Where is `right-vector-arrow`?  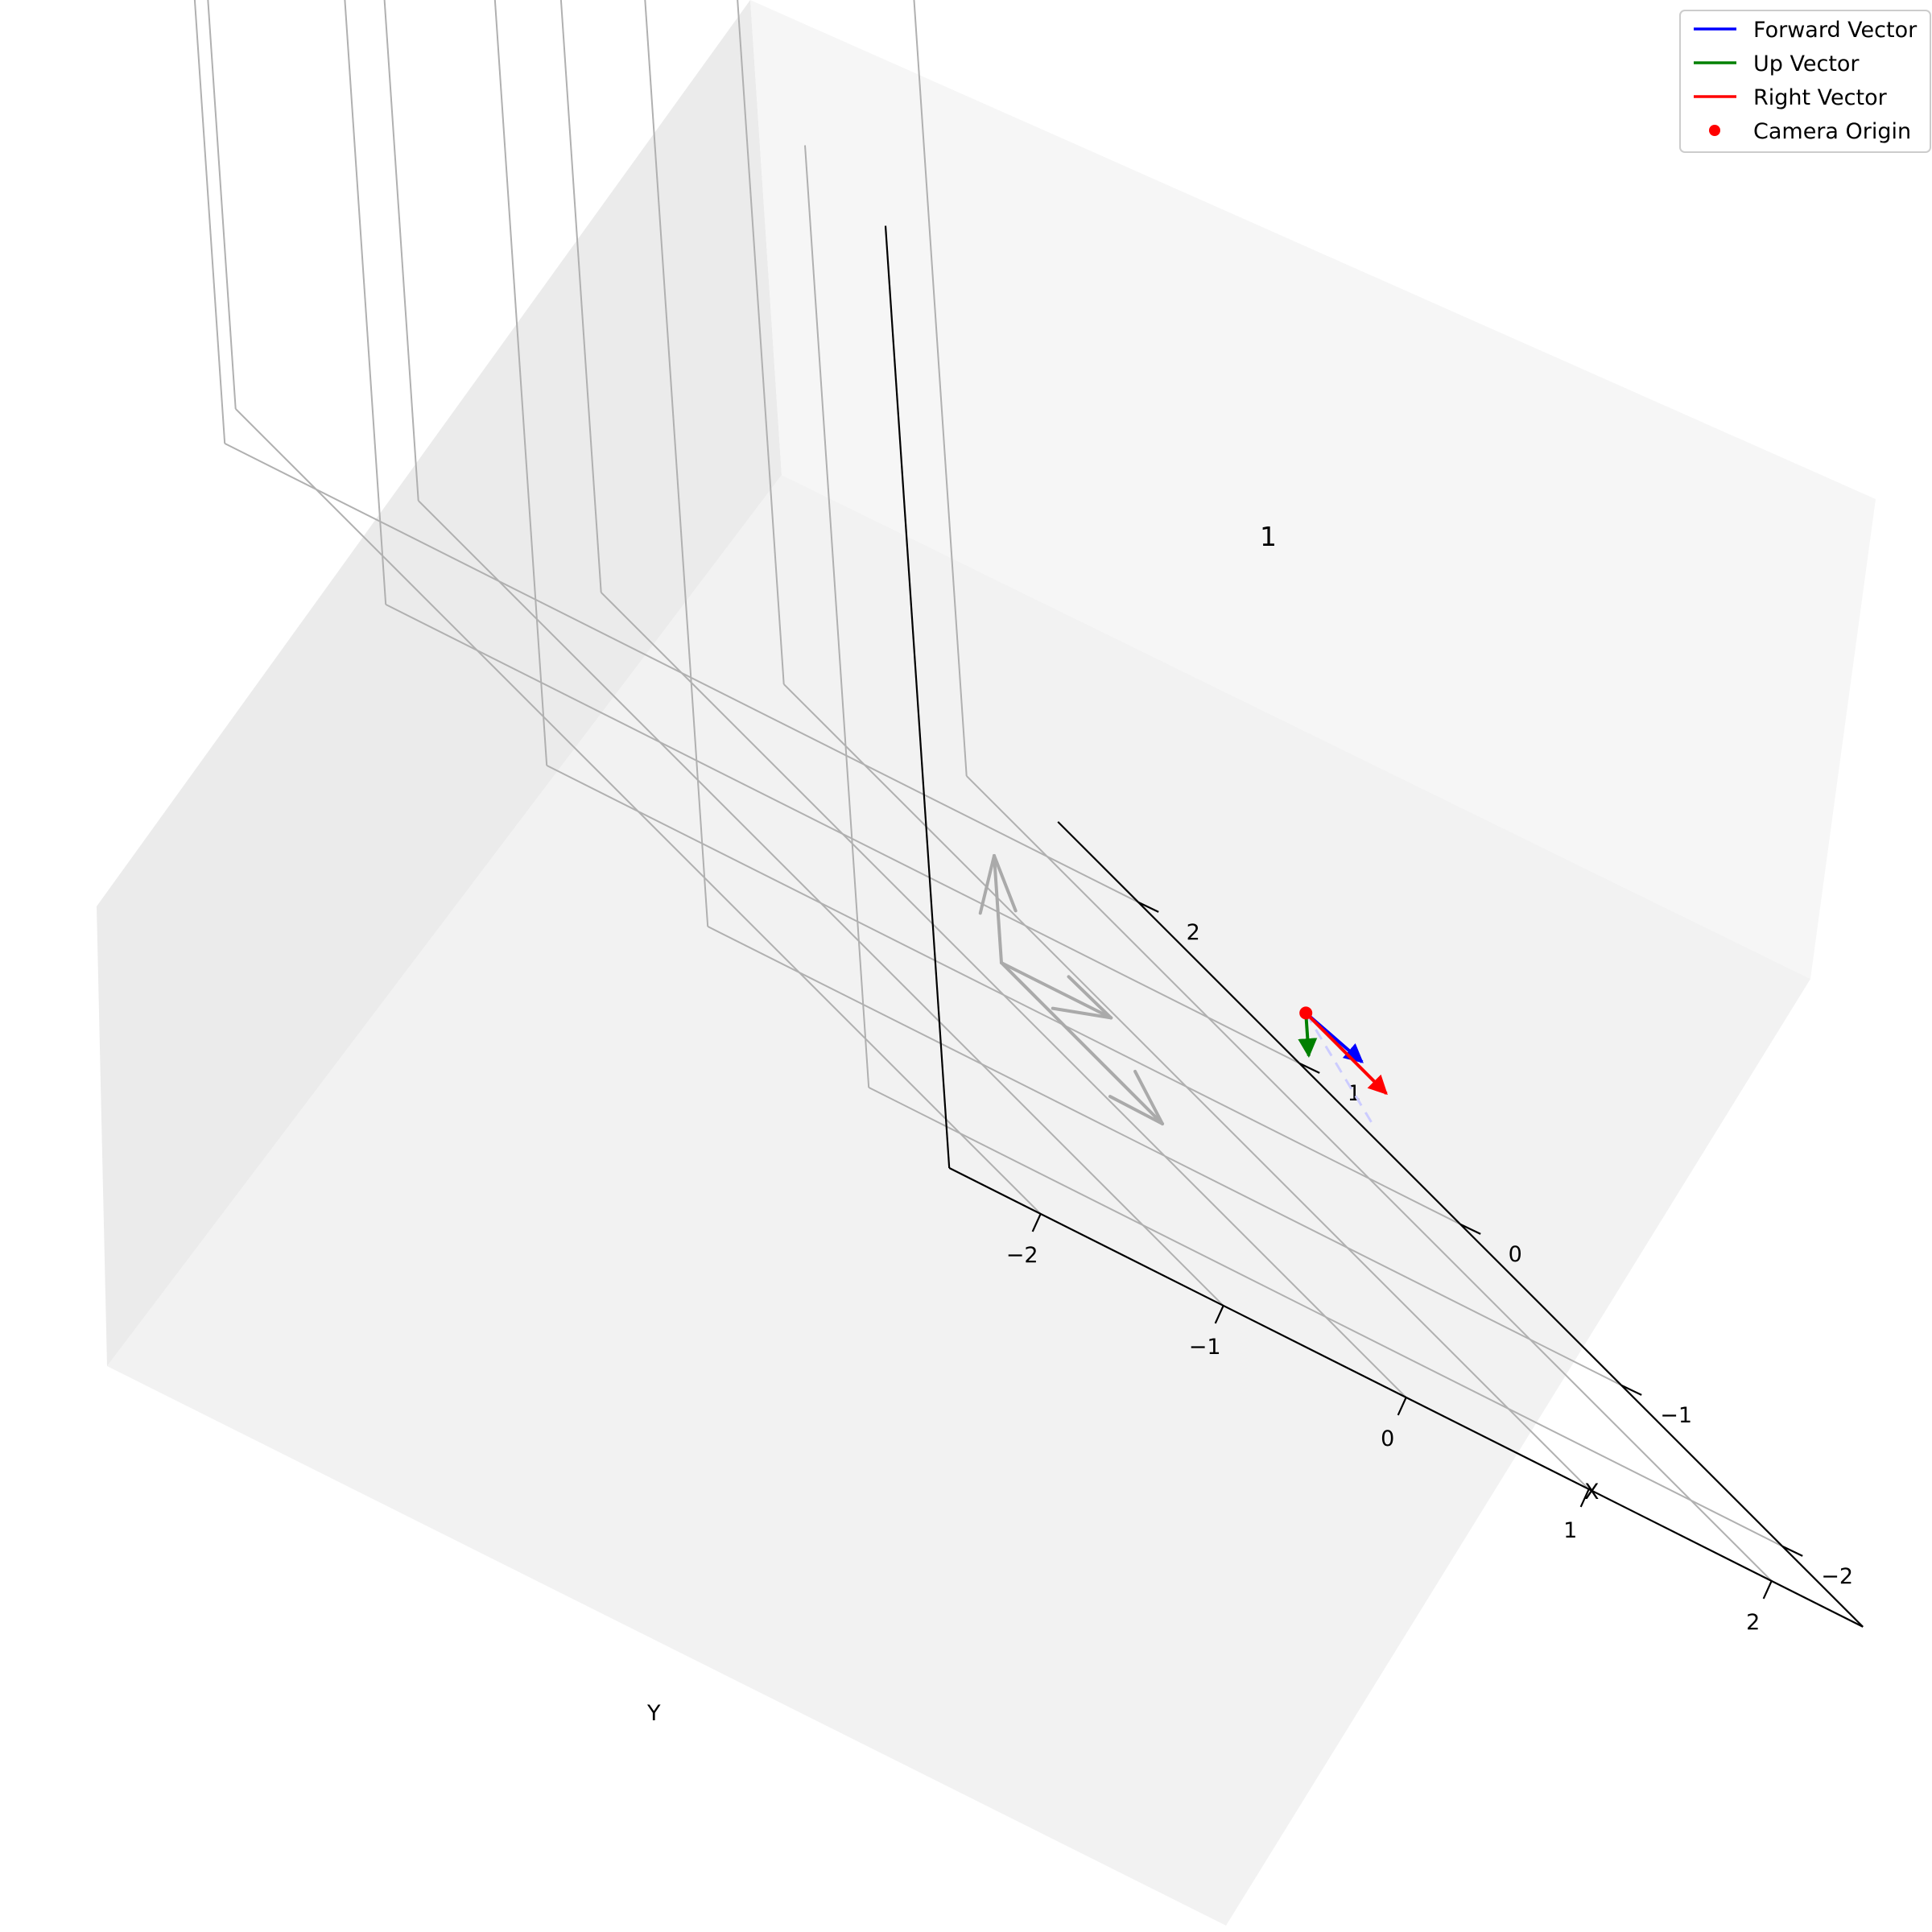
right-vector-arrow is located at coordinates (1346, 1053).